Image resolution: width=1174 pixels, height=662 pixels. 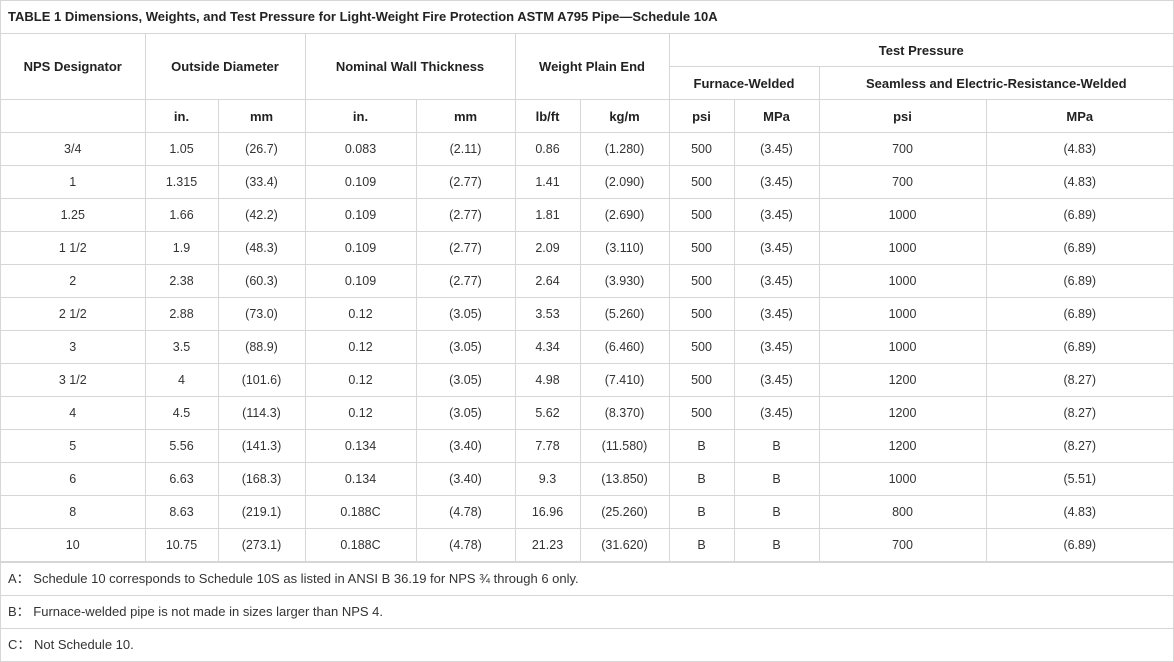 I want to click on table-cell: (11.580), so click(x=624, y=446).